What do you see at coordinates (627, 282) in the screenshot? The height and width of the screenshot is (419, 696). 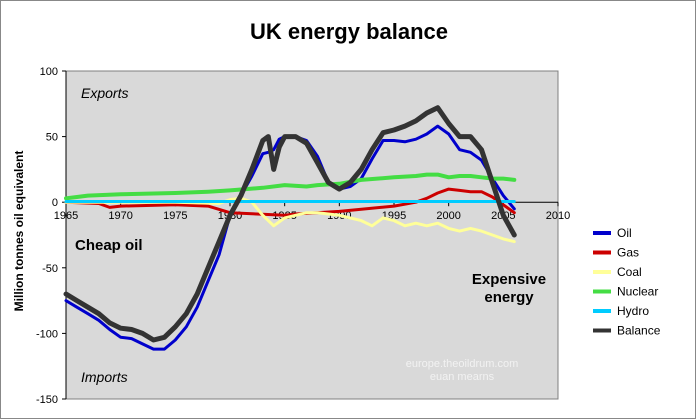 I see `legend: Oil Gas Coal Nuclear Hydro Balance` at bounding box center [627, 282].